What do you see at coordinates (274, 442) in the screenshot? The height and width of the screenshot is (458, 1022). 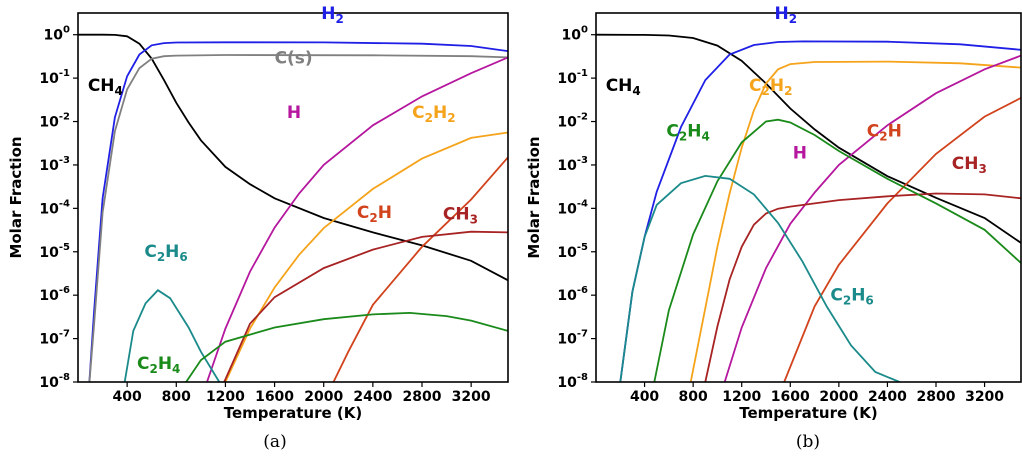 I see `panel-caption: (a)` at bounding box center [274, 442].